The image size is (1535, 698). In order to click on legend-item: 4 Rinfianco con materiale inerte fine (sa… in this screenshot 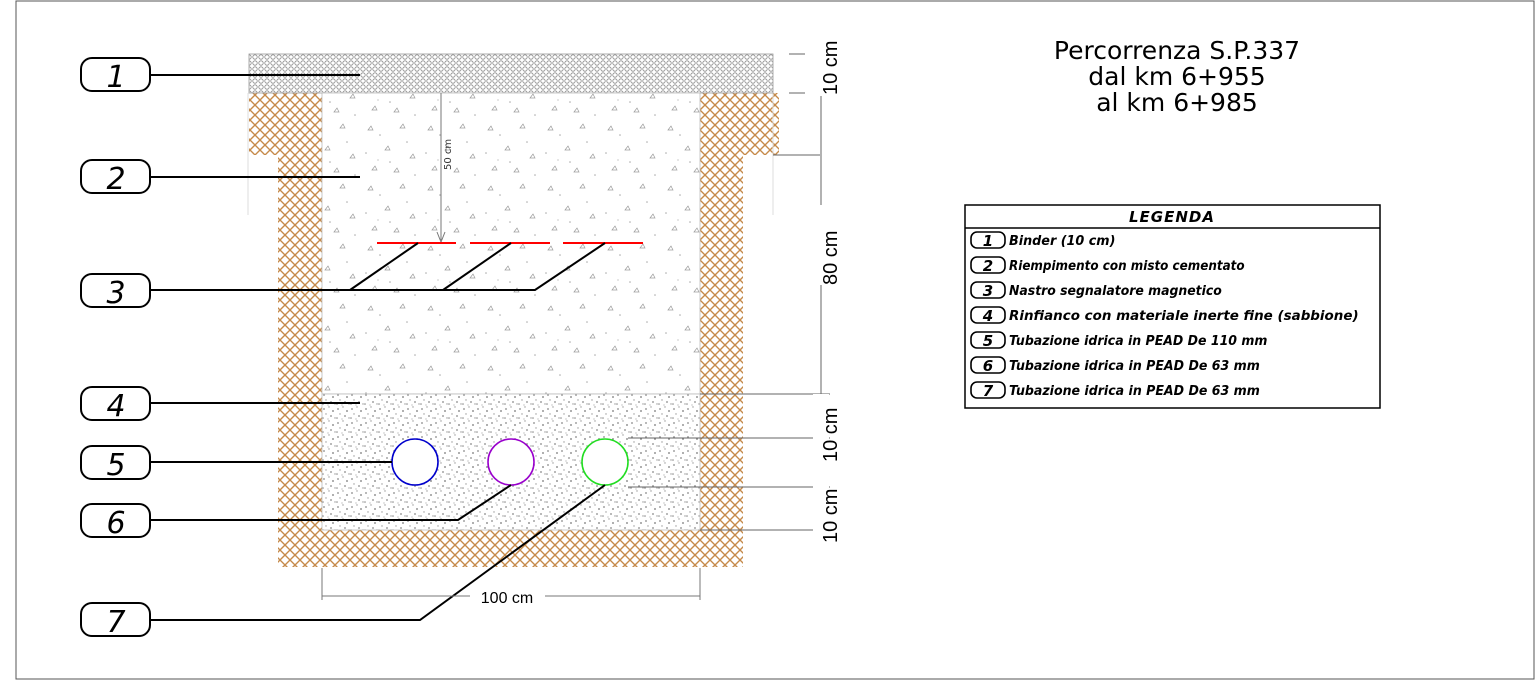, I will do `click(1164, 315)`.